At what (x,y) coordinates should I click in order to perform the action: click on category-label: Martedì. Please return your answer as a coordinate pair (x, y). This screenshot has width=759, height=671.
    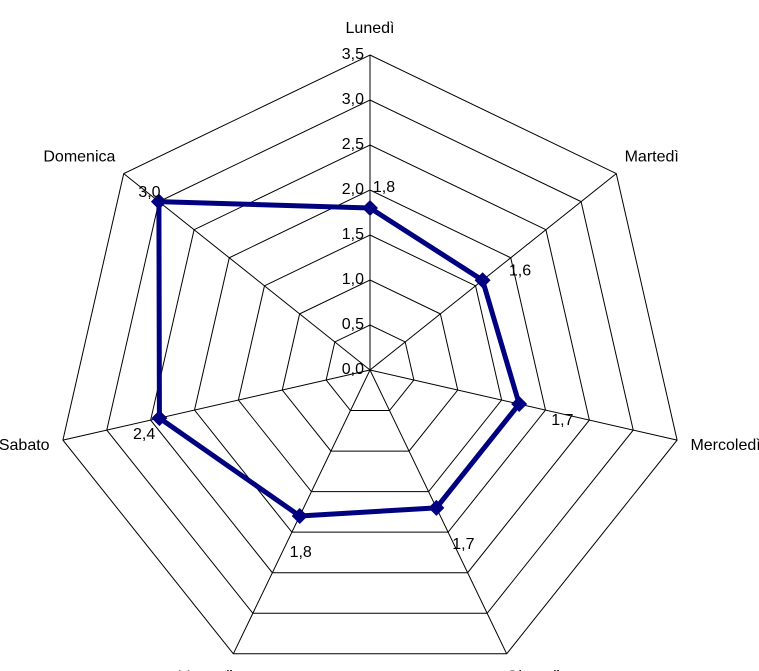
    Looking at the image, I should click on (652, 157).